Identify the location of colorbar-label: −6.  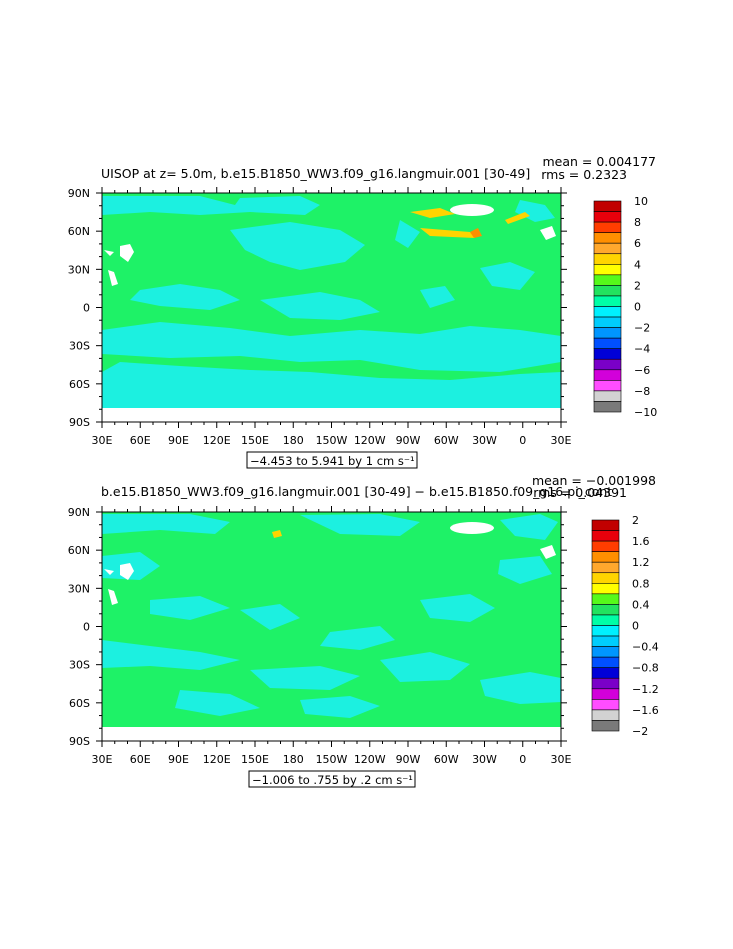
(642, 370).